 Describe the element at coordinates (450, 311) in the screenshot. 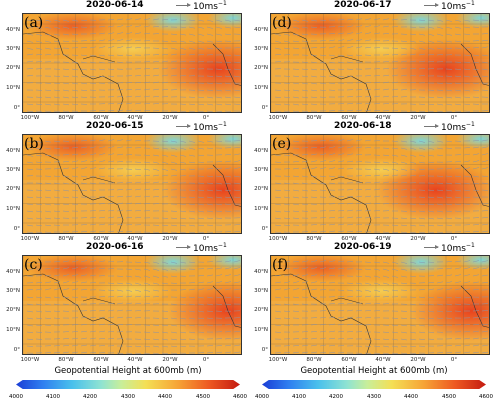

I see `high-pressure-area` at that location.